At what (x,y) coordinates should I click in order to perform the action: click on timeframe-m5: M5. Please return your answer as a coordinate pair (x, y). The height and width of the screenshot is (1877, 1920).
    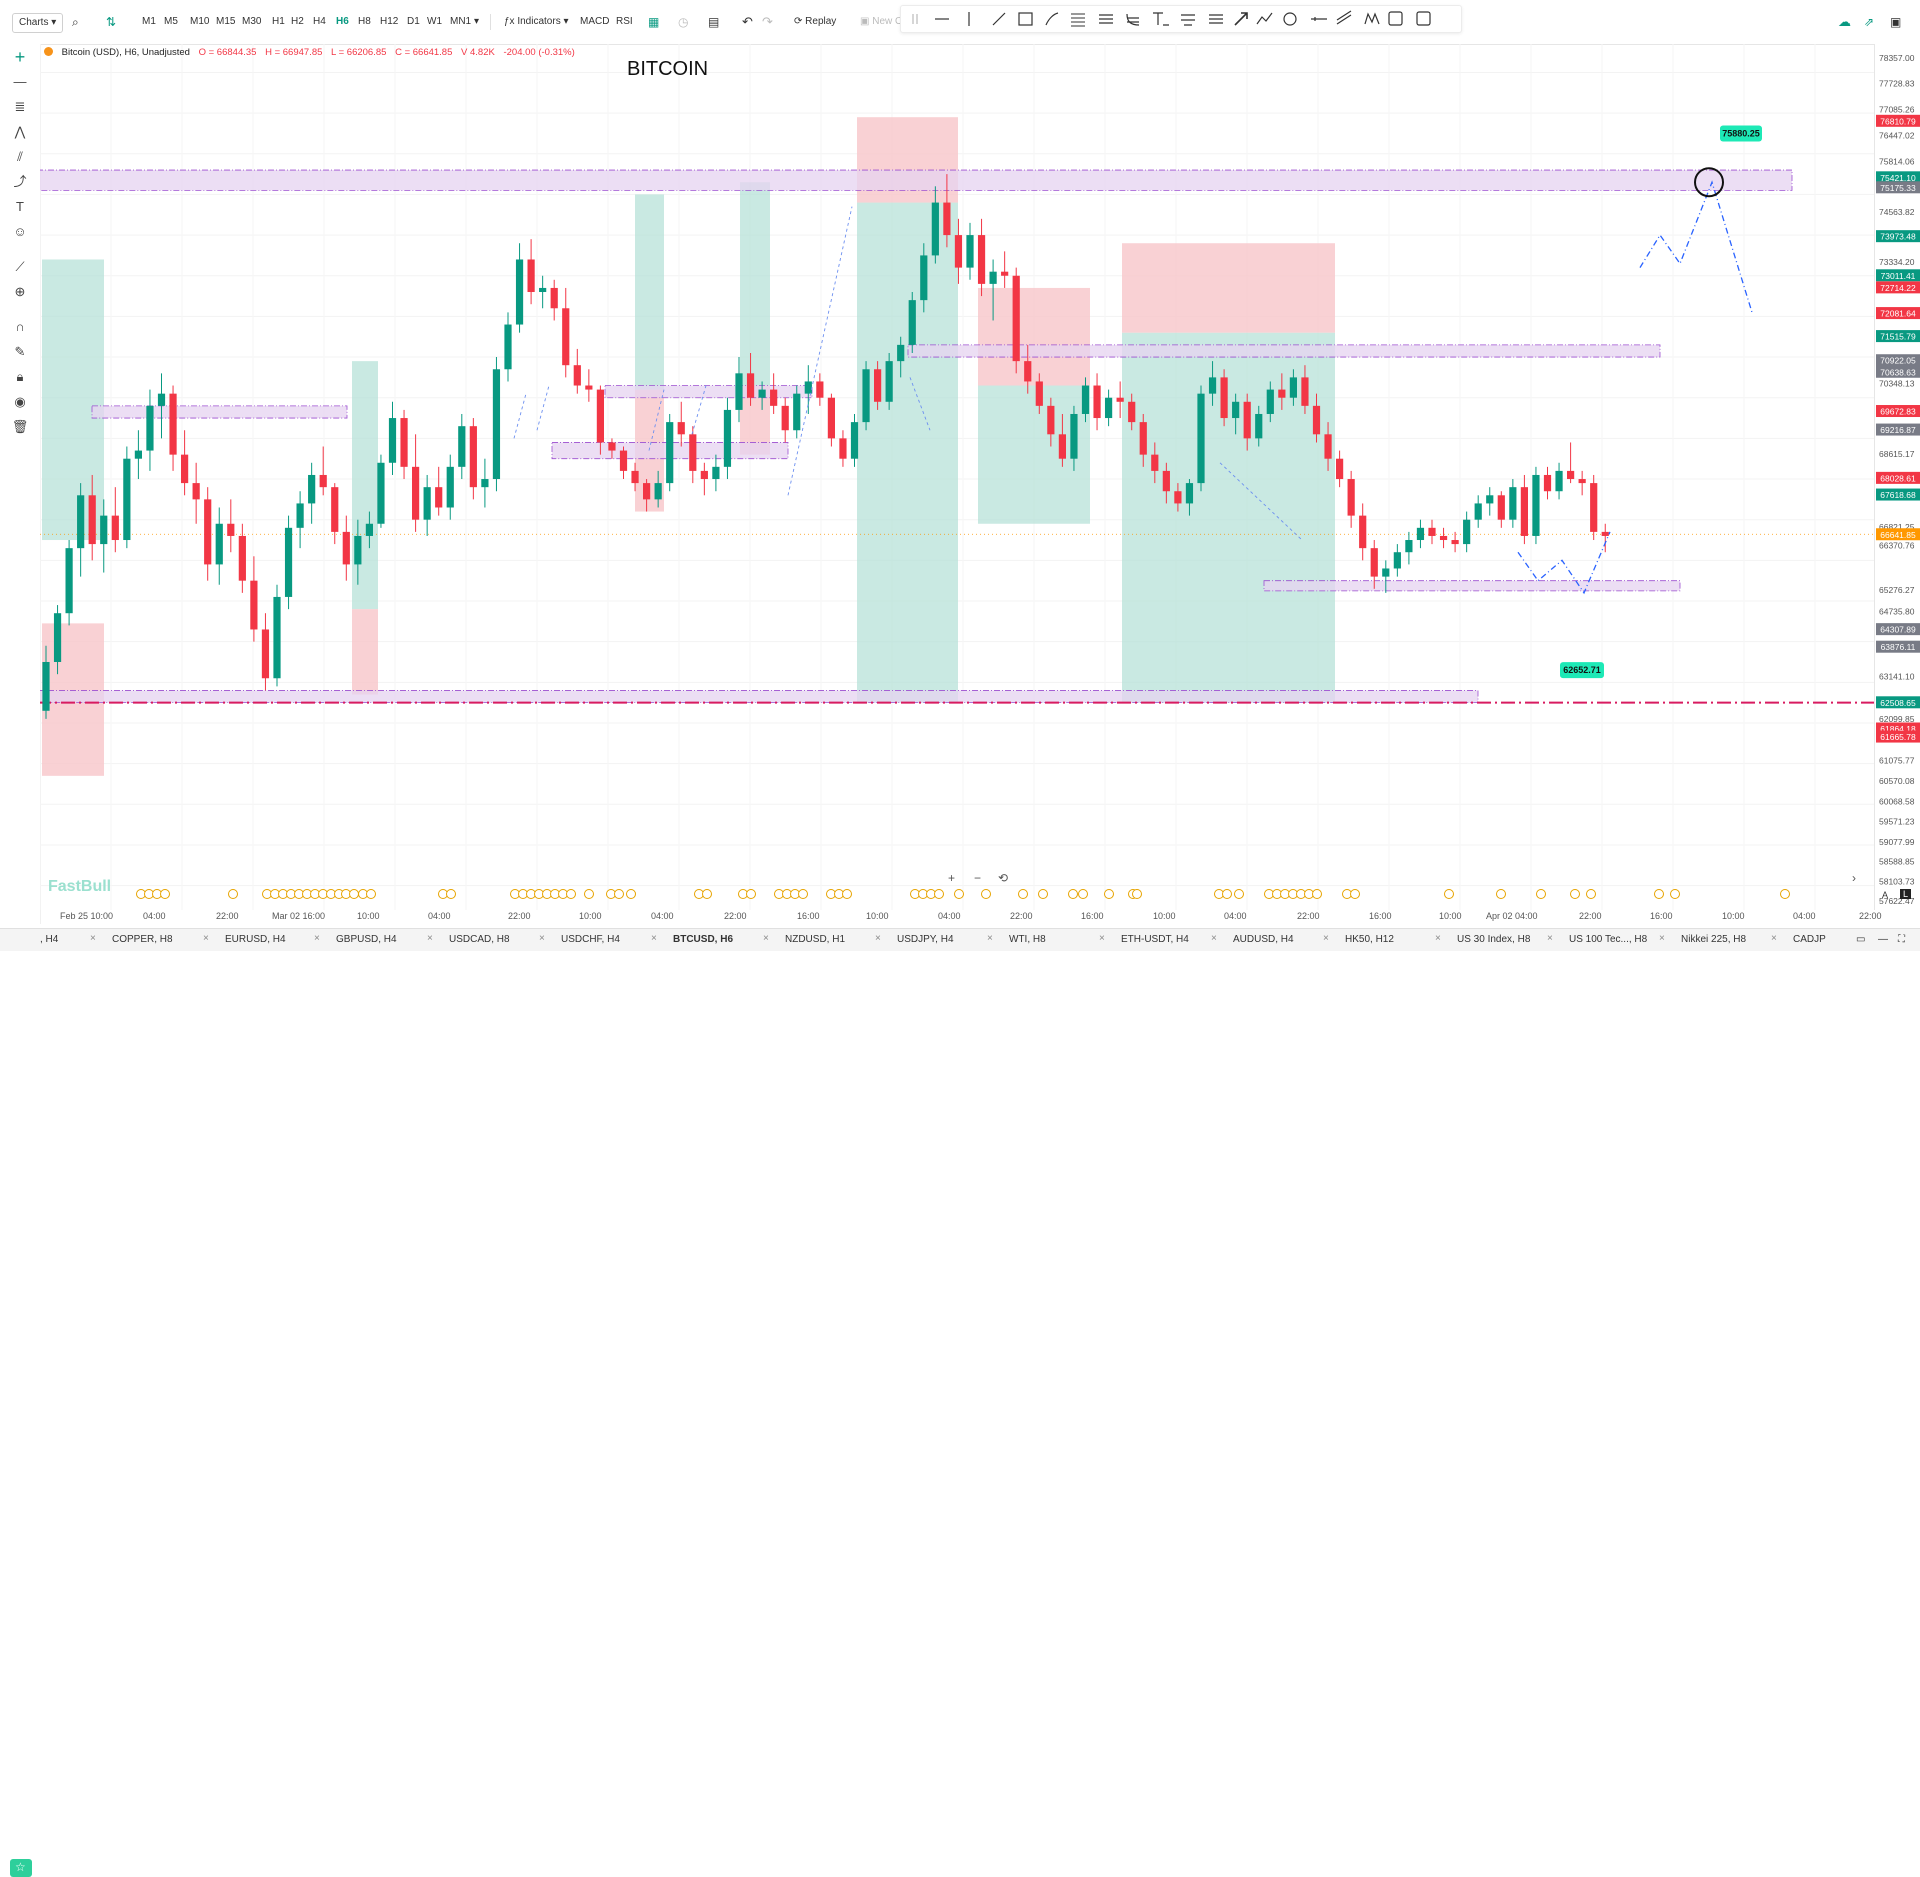
    Looking at the image, I should click on (171, 21).